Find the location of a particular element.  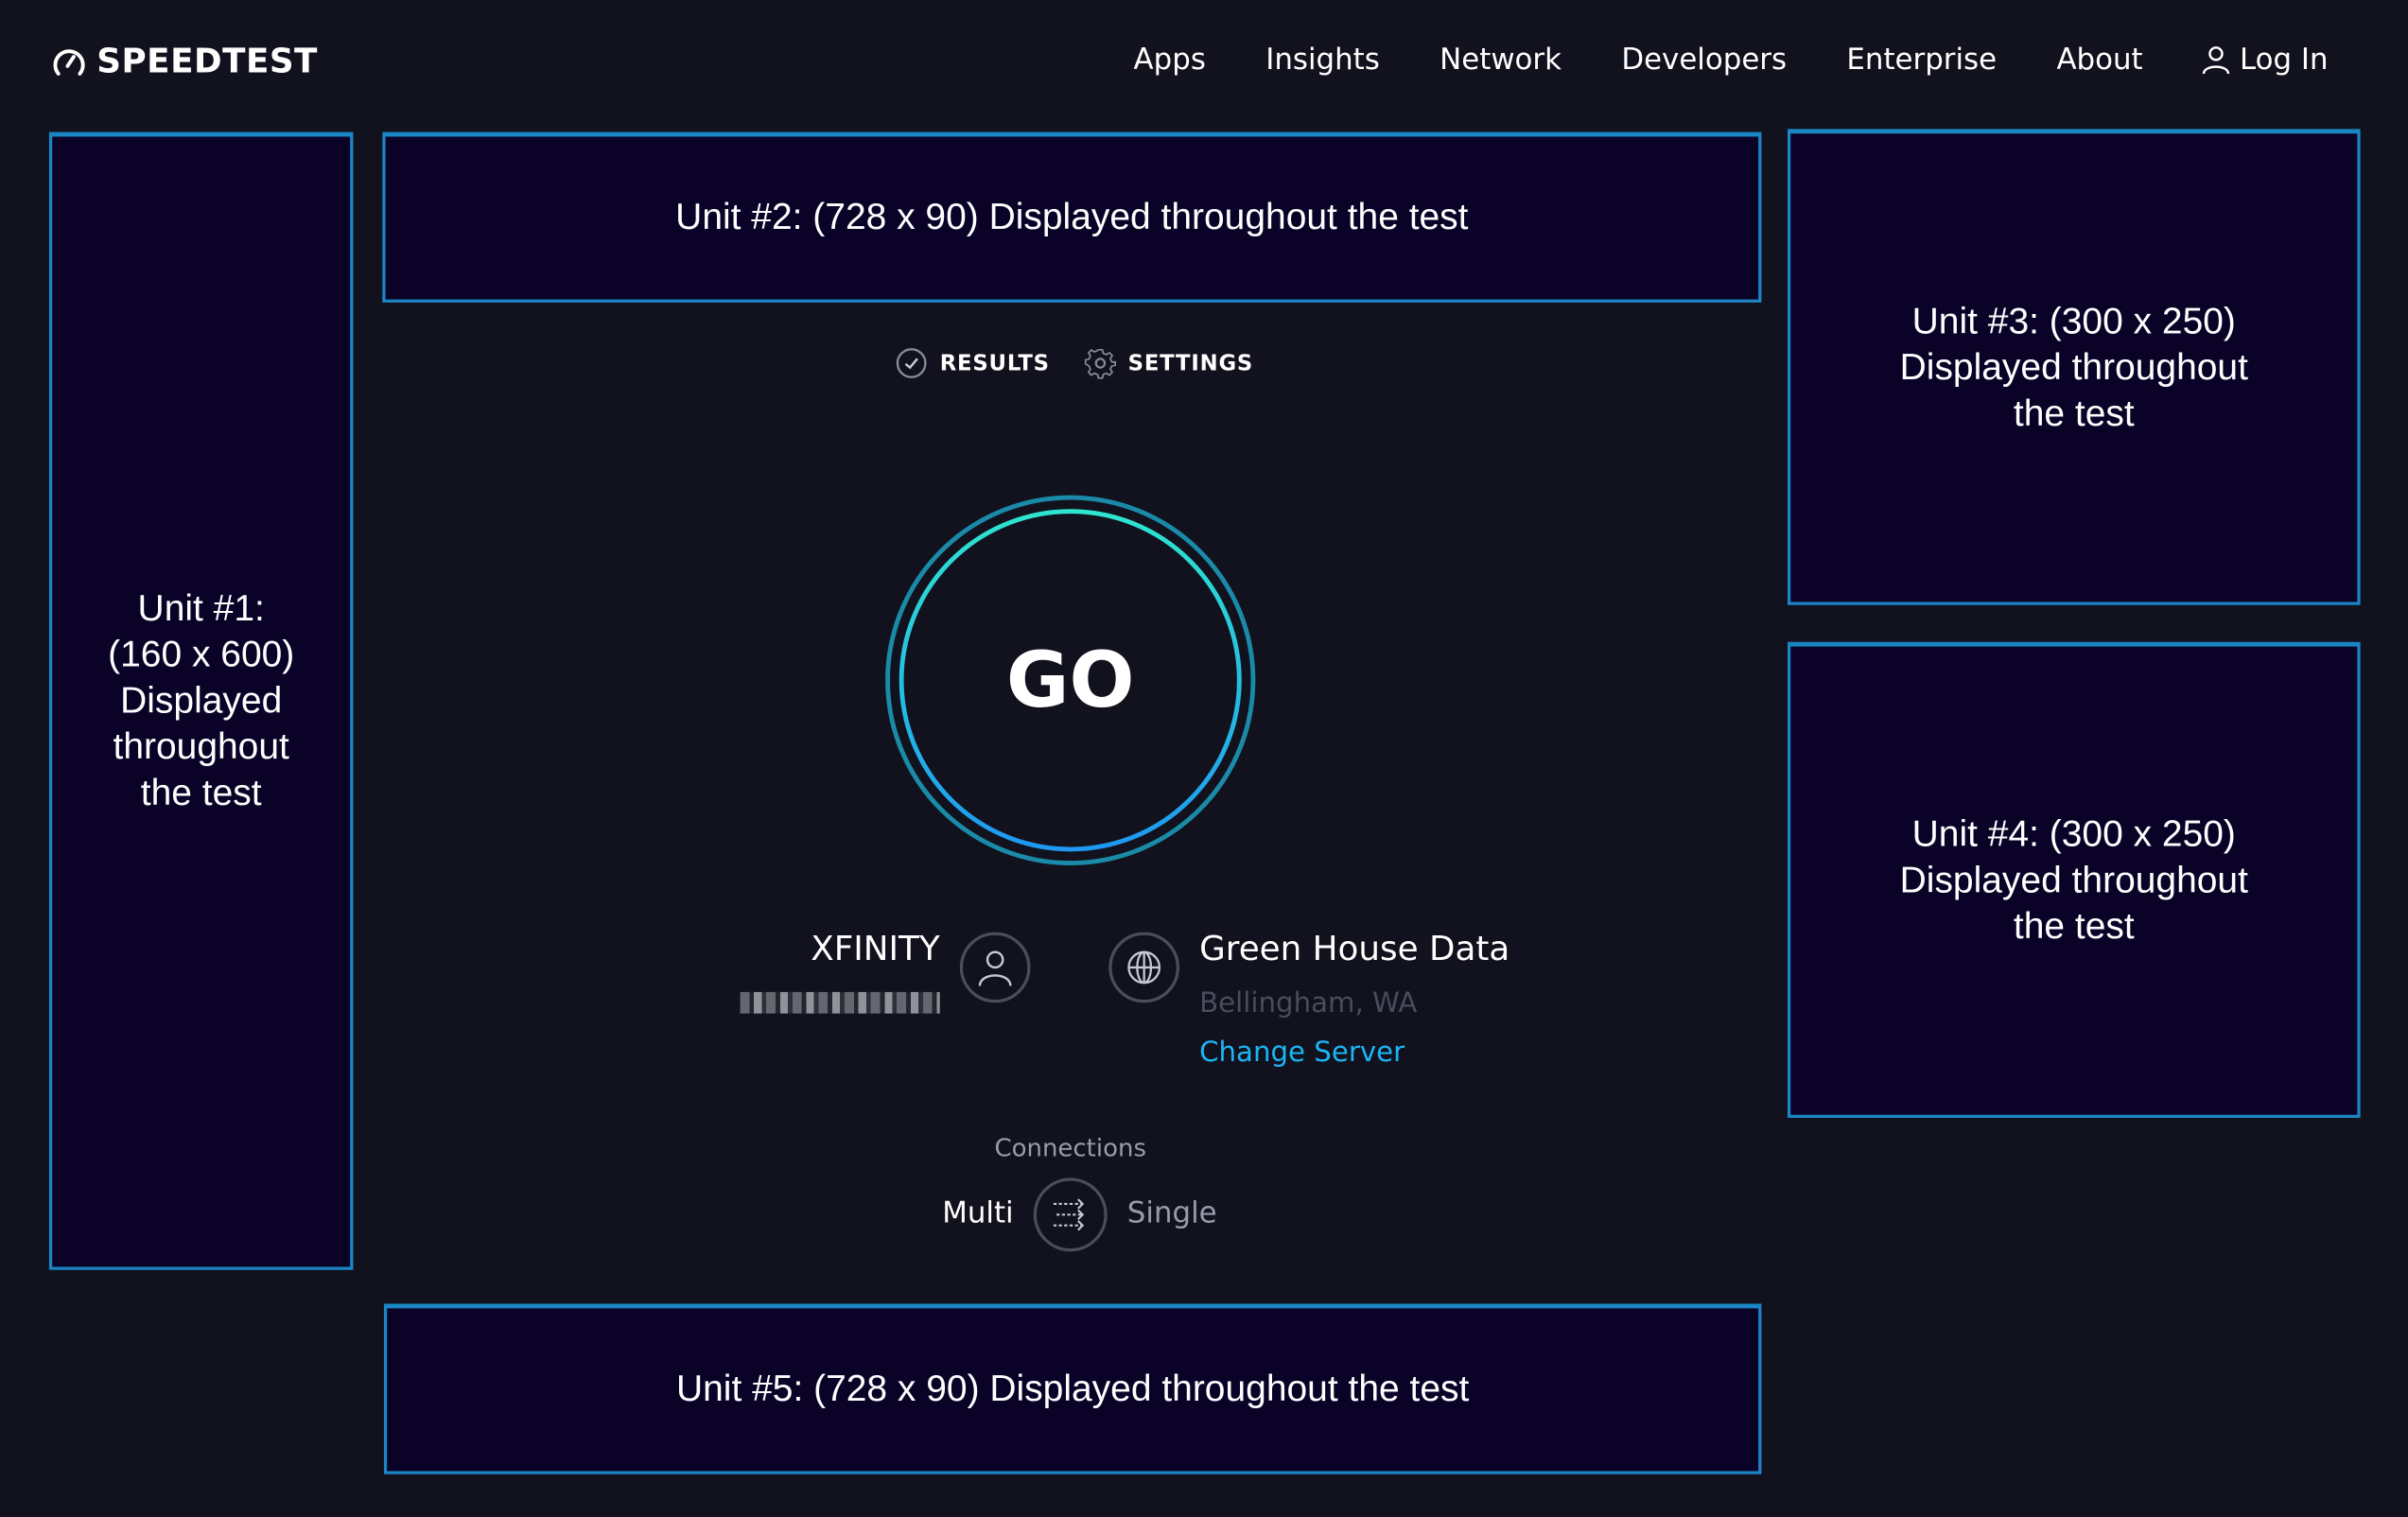

nav-enterprise: Enterprise is located at coordinates (1922, 60).